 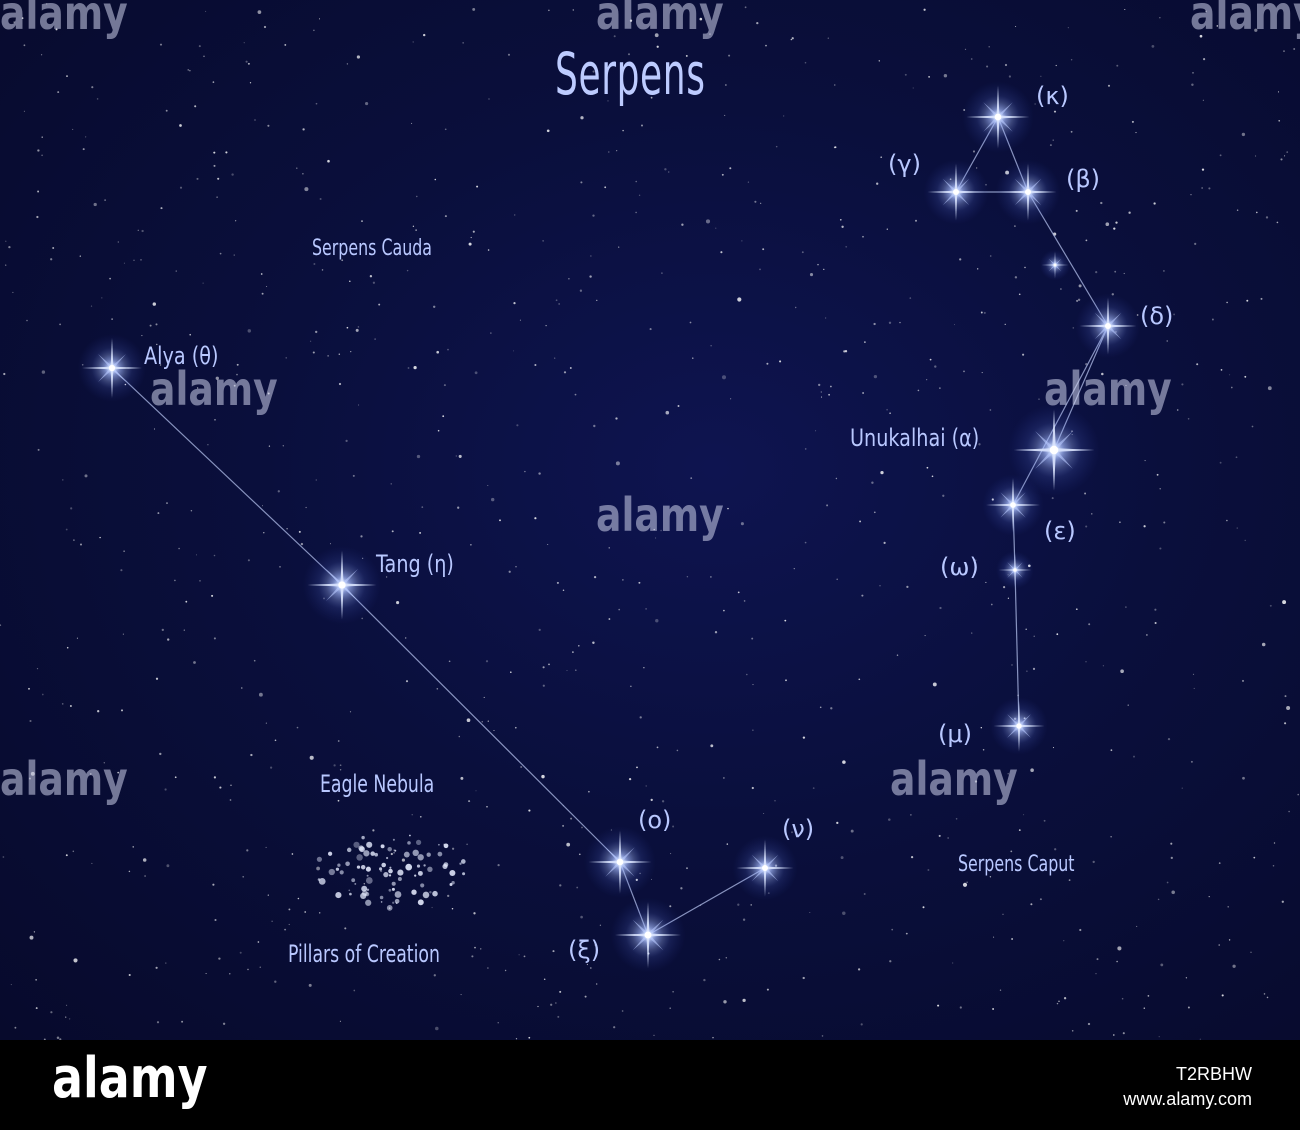 I want to click on star-mu, so click(x=1019, y=726).